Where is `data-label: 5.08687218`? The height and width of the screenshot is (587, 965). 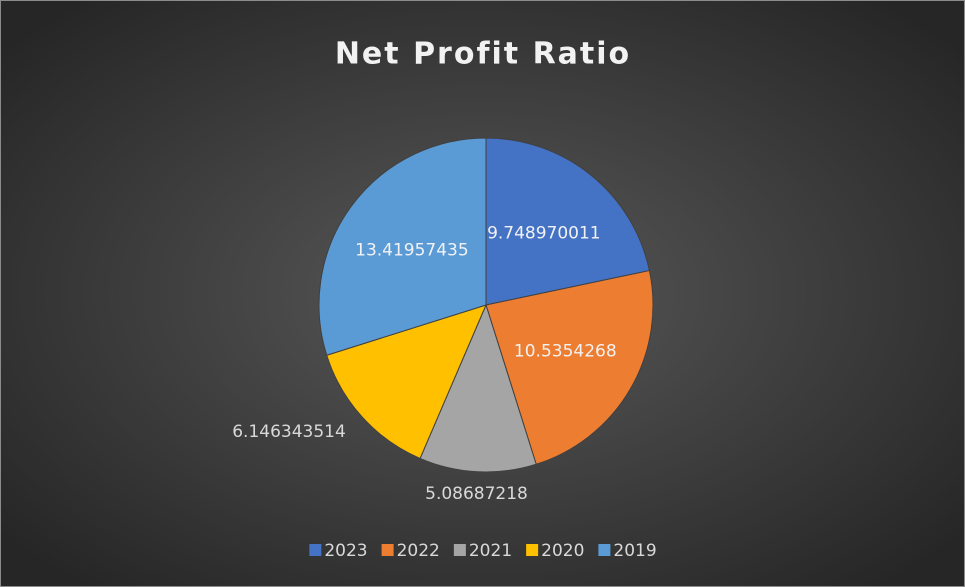
data-label: 5.08687218 is located at coordinates (476, 494).